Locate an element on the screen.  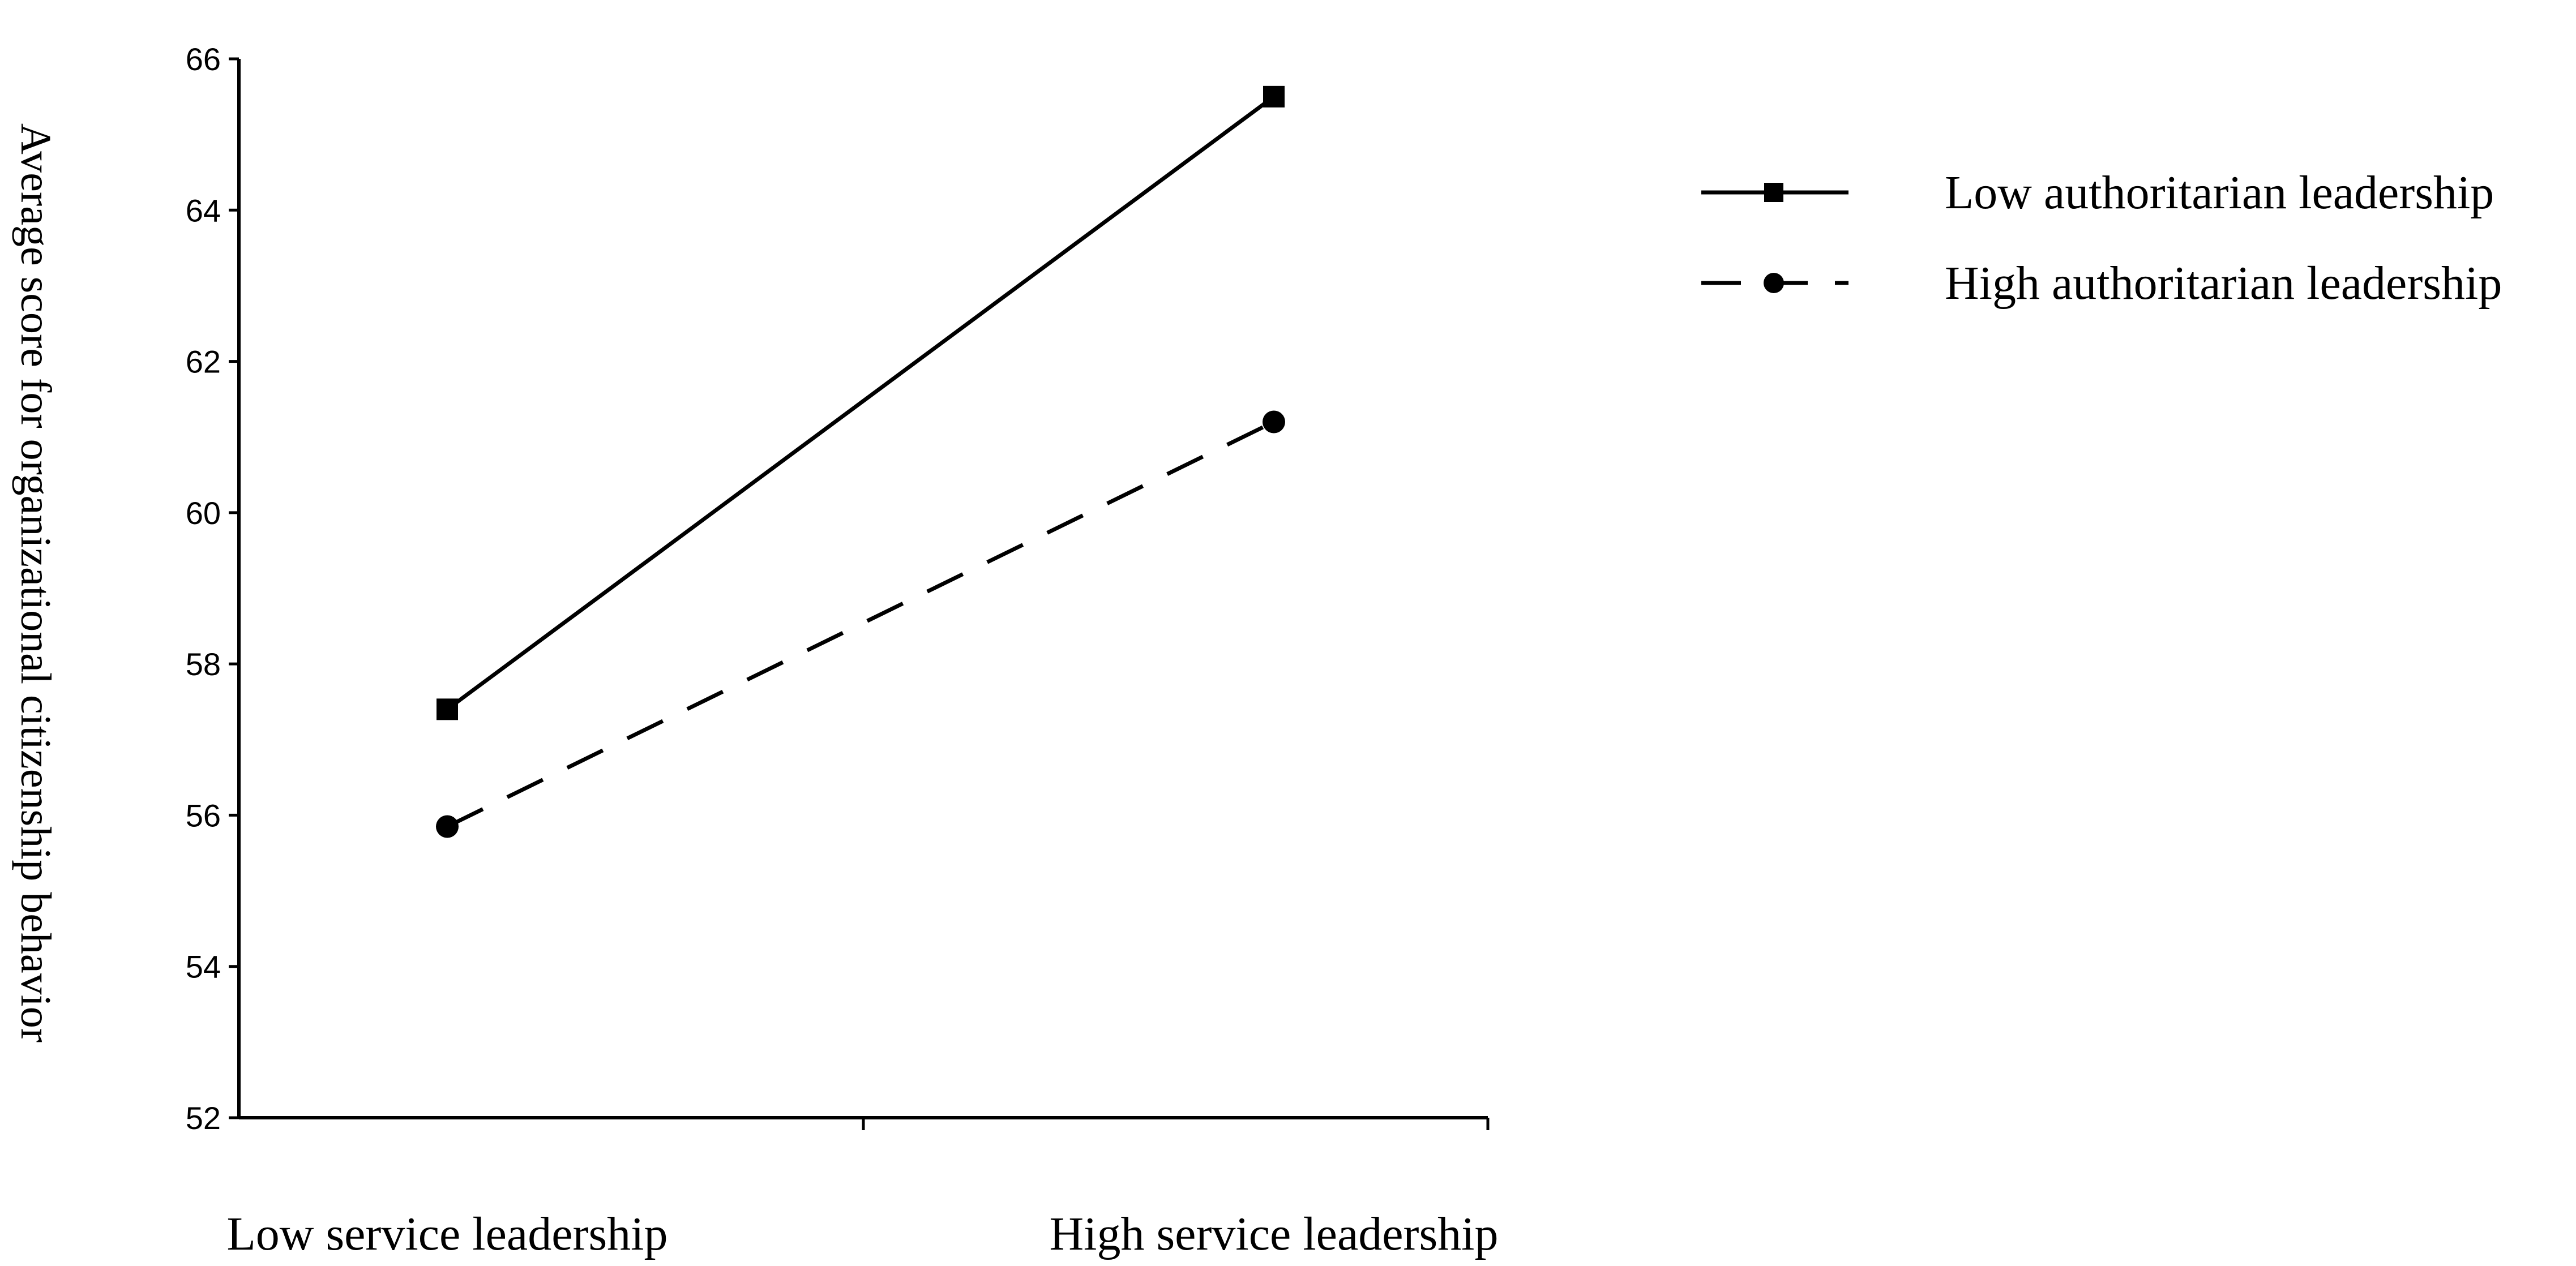
y-tick-label: 60 is located at coordinates (203, 513).